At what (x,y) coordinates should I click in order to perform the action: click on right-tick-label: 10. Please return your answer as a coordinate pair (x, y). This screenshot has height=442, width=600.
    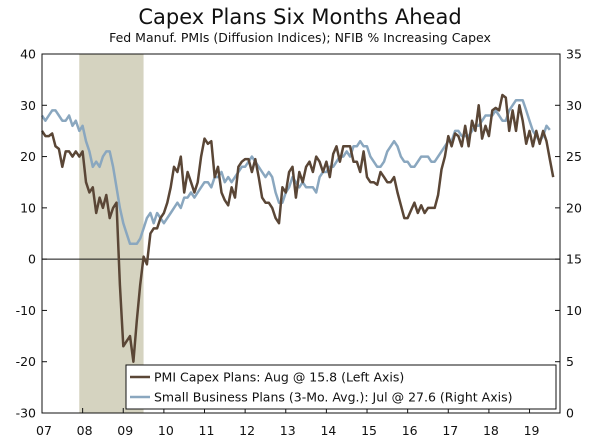
    Looking at the image, I should click on (574, 310).